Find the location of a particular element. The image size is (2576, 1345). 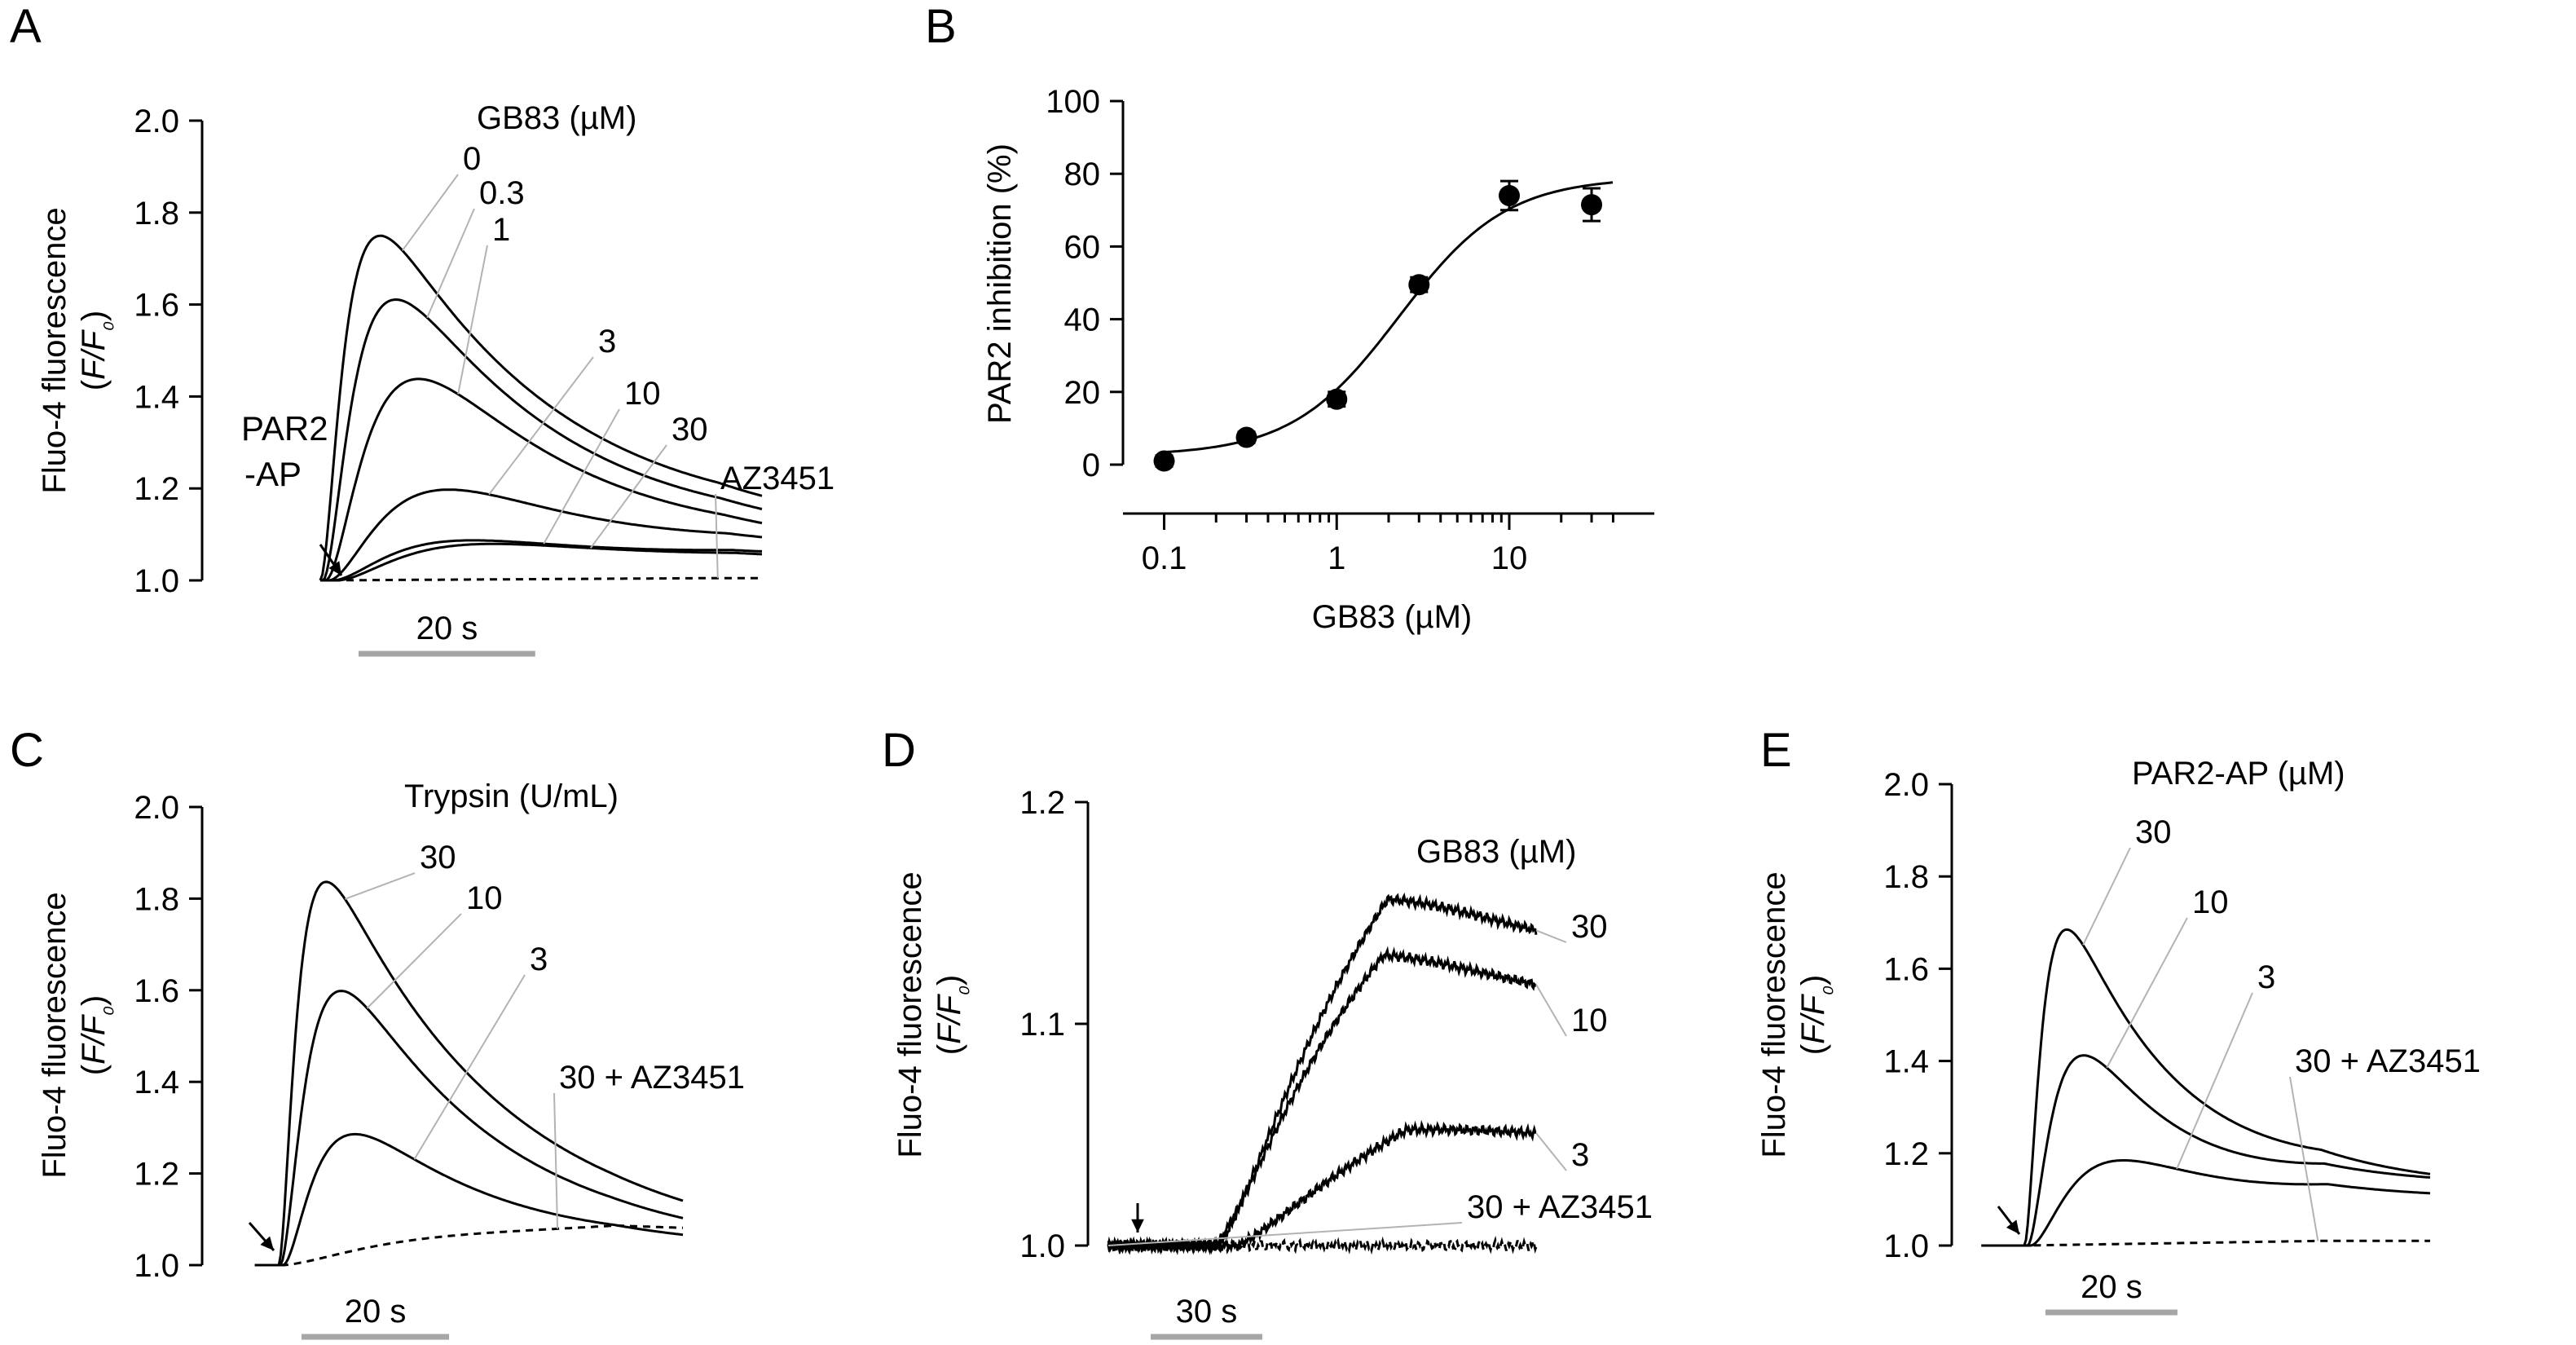

panel-b-y-tick-label: 100 is located at coordinates (1073, 102).